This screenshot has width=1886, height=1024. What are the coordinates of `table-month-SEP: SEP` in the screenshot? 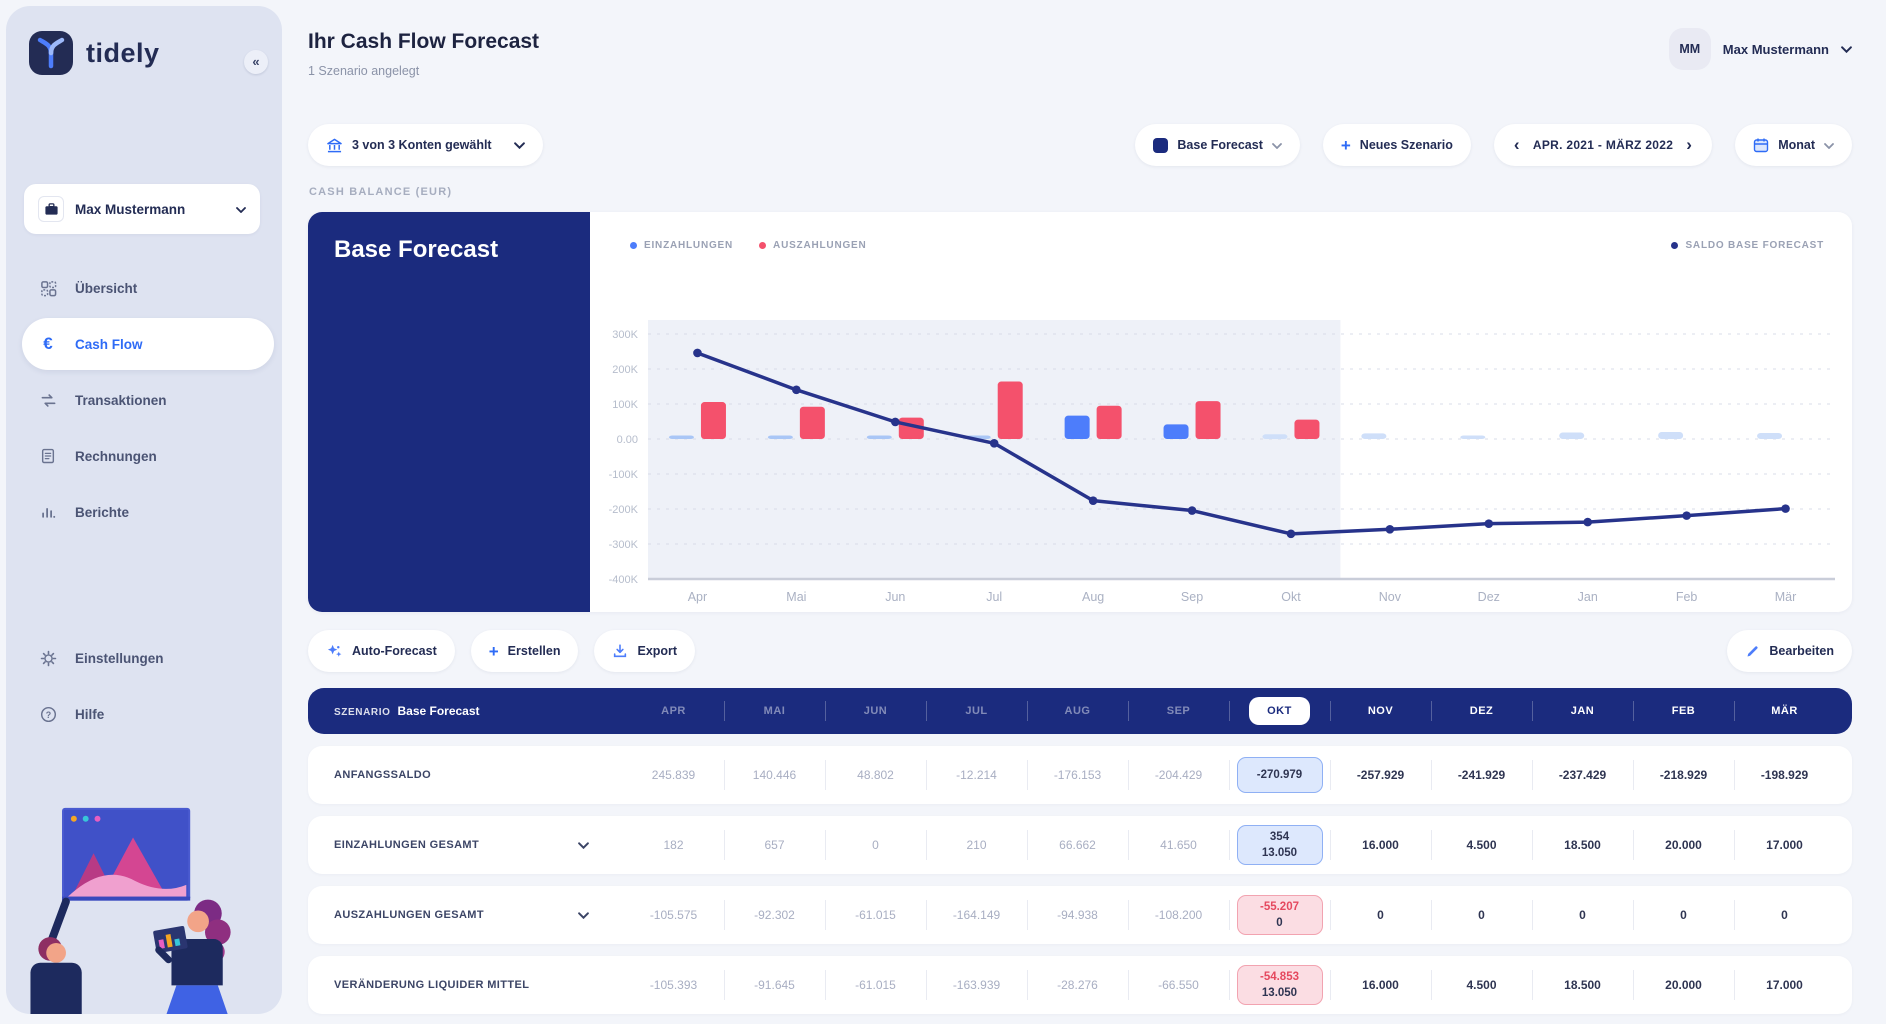 It's located at (1178, 711).